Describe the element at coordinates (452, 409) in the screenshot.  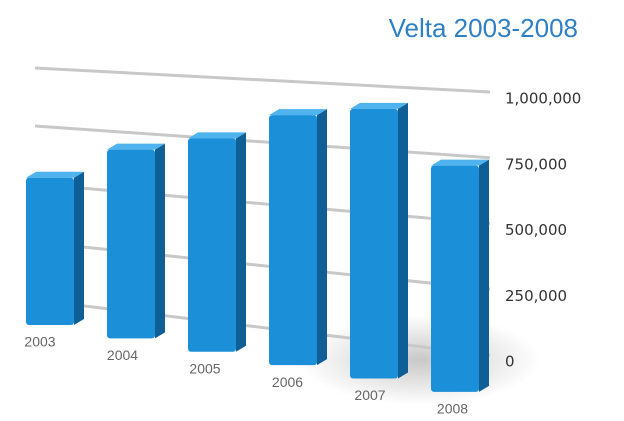
I see `x-tick-label: 2008` at that location.